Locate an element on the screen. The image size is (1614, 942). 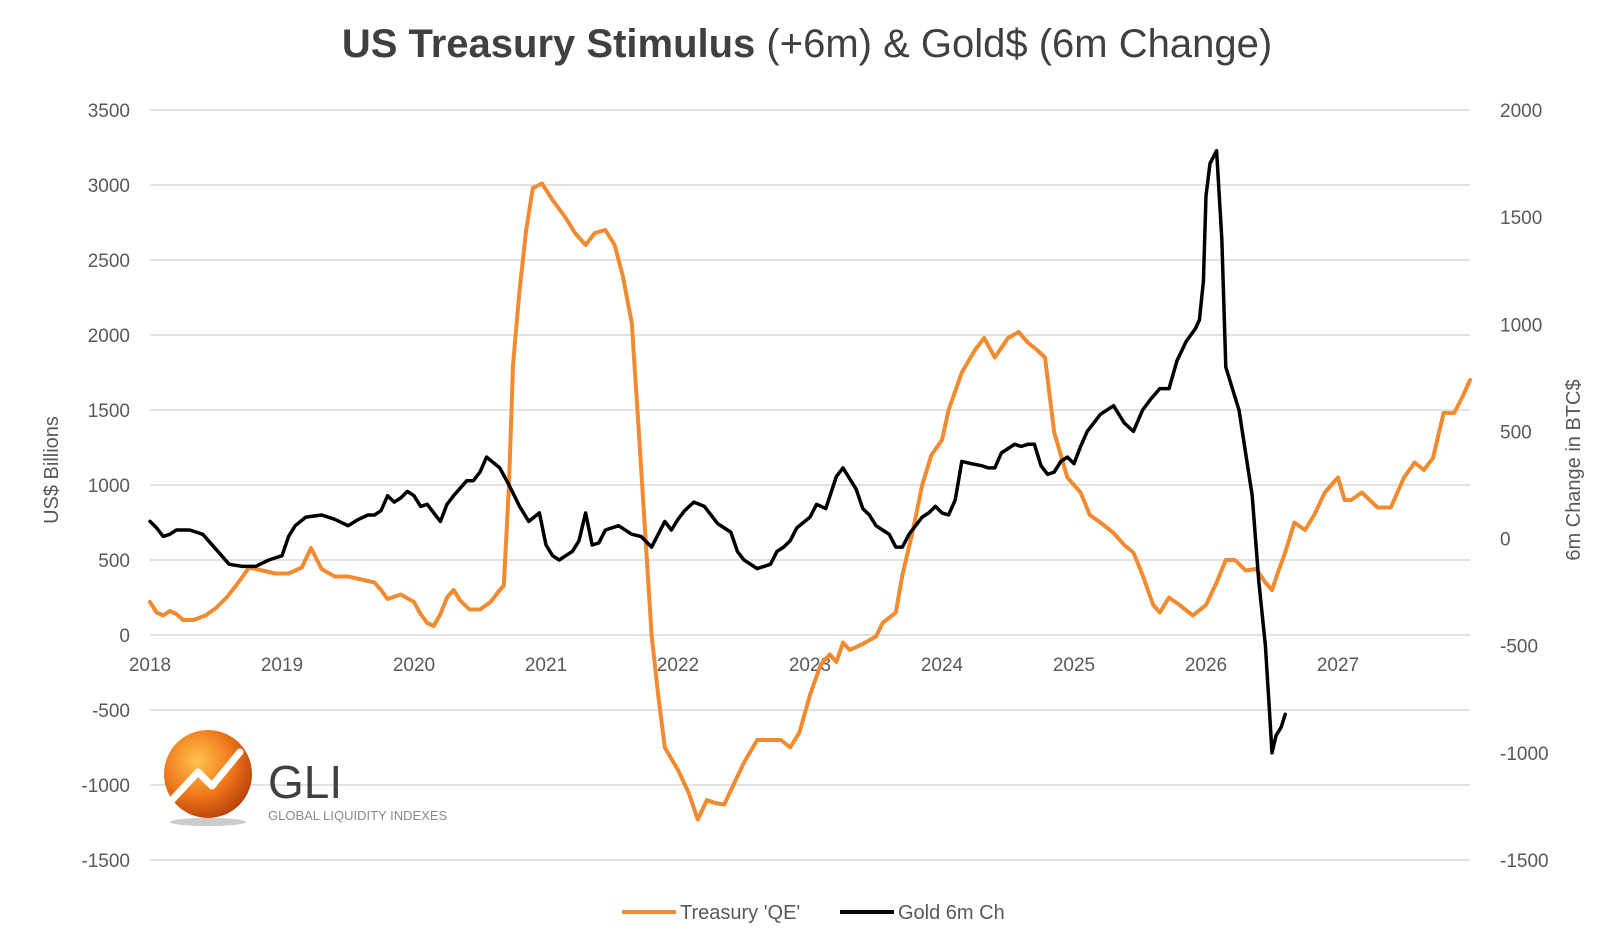
logo-orb-icon is located at coordinates (208, 774).